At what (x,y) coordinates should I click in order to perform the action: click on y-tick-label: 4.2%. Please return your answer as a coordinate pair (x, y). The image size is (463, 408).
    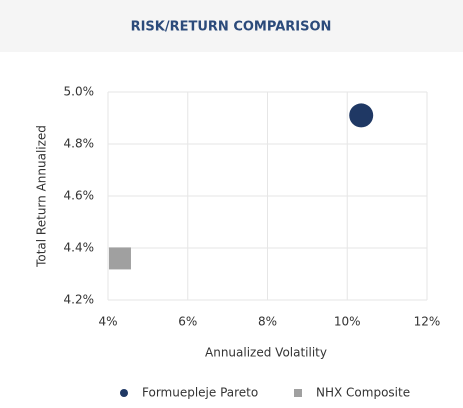
    Looking at the image, I should click on (79, 300).